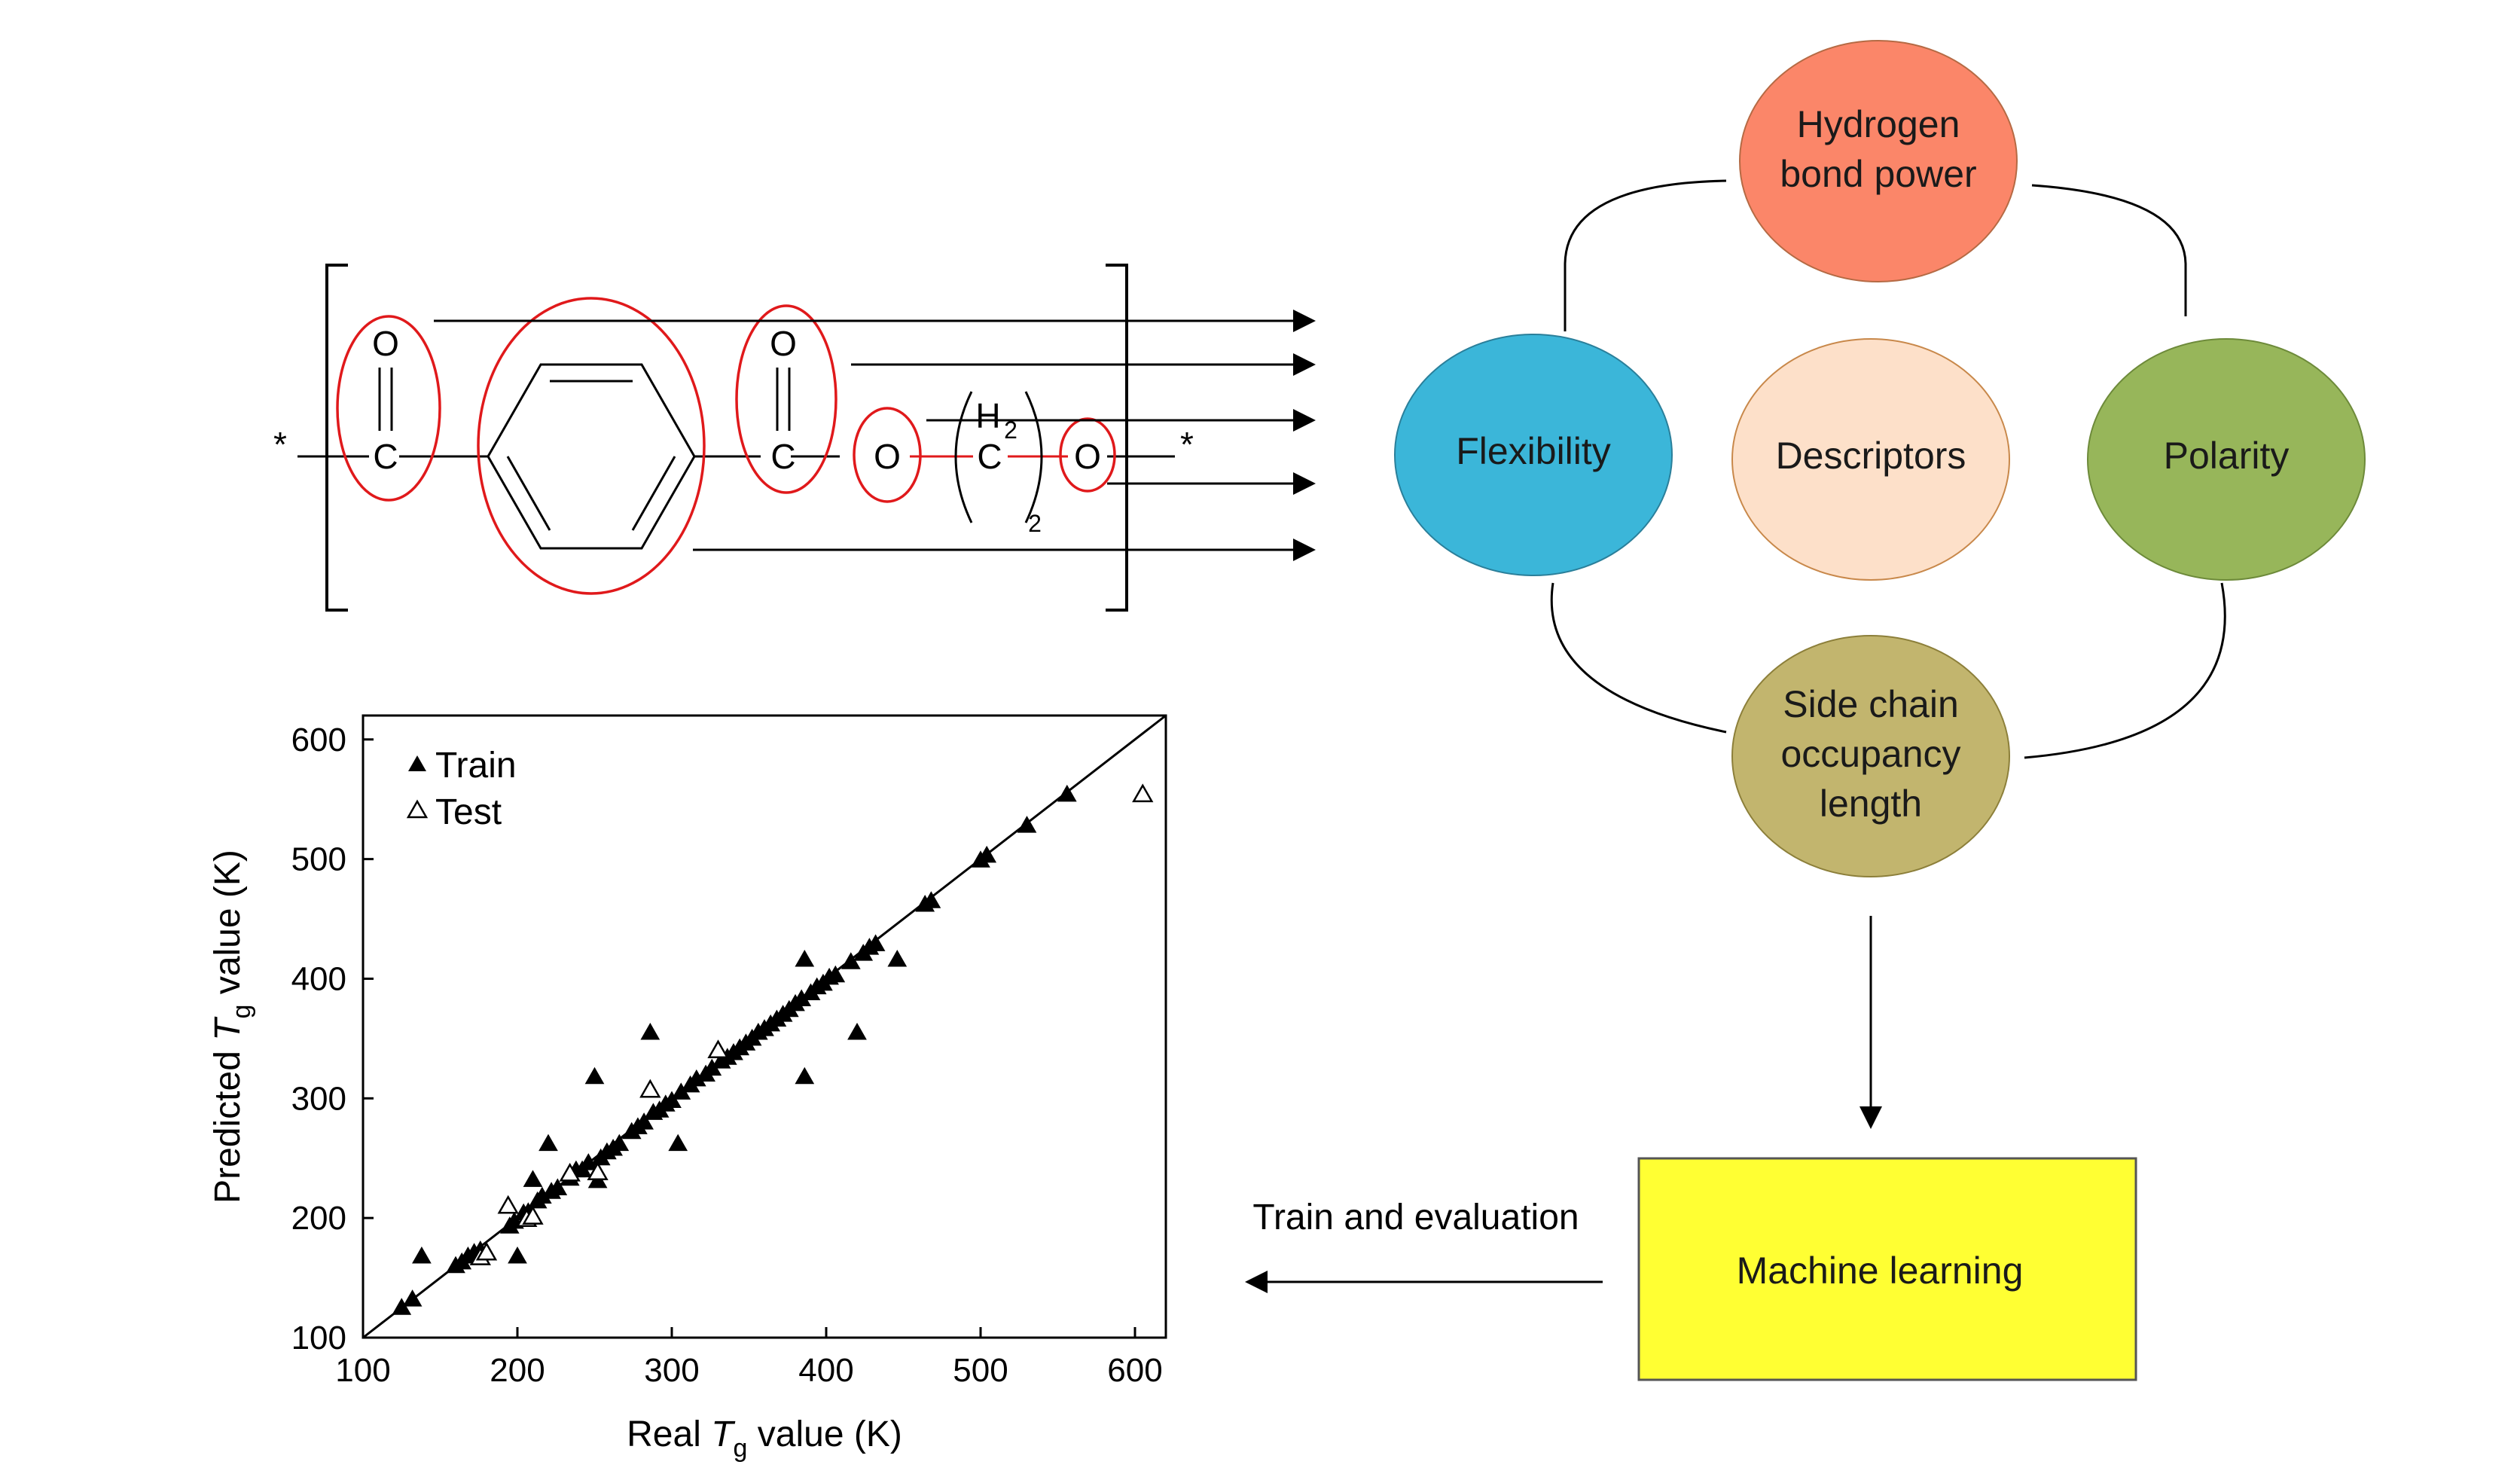 This screenshot has height=1483, width=2520. Describe the element at coordinates (1117, 438) in the screenshot. I see `right-bracket` at that location.